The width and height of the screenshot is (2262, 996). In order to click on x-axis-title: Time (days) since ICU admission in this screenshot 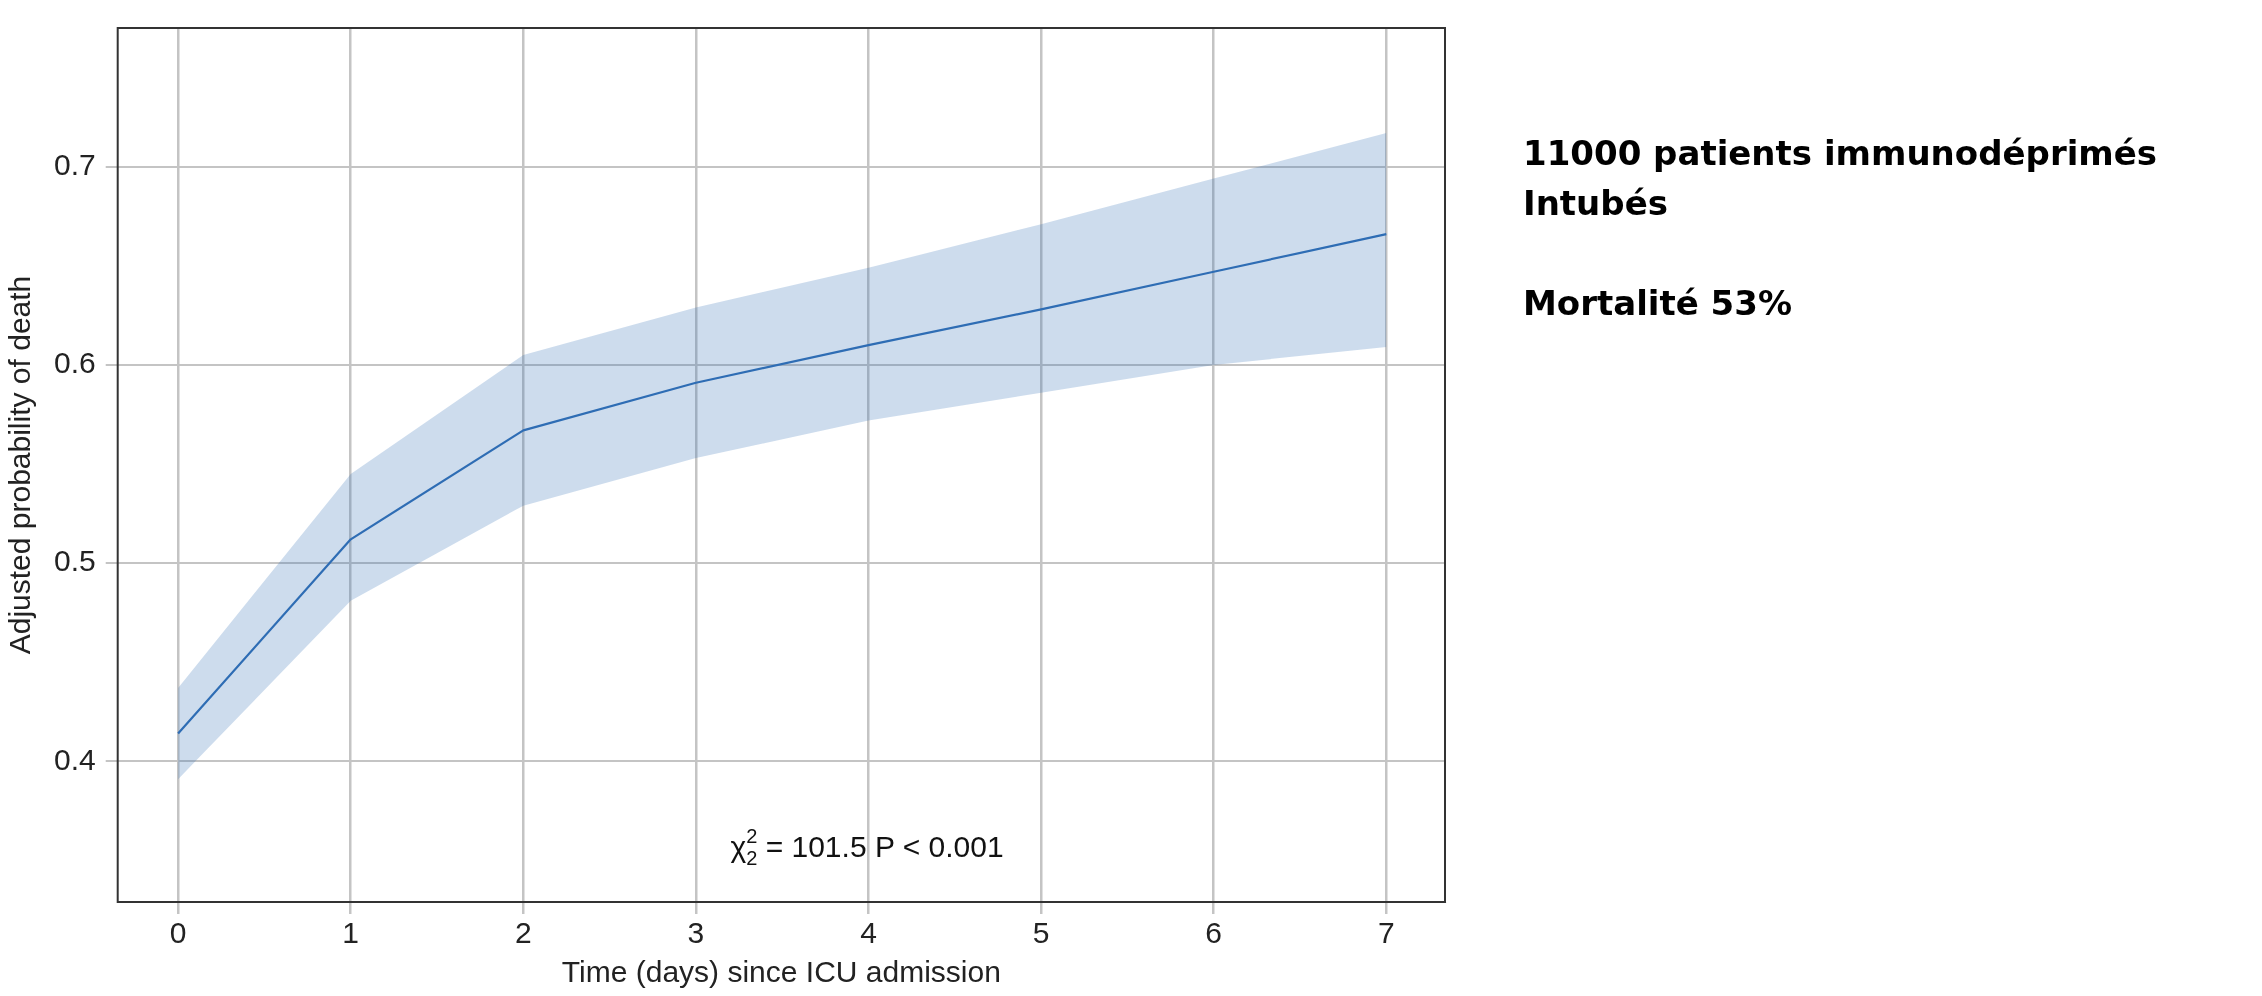, I will do `click(781, 972)`.